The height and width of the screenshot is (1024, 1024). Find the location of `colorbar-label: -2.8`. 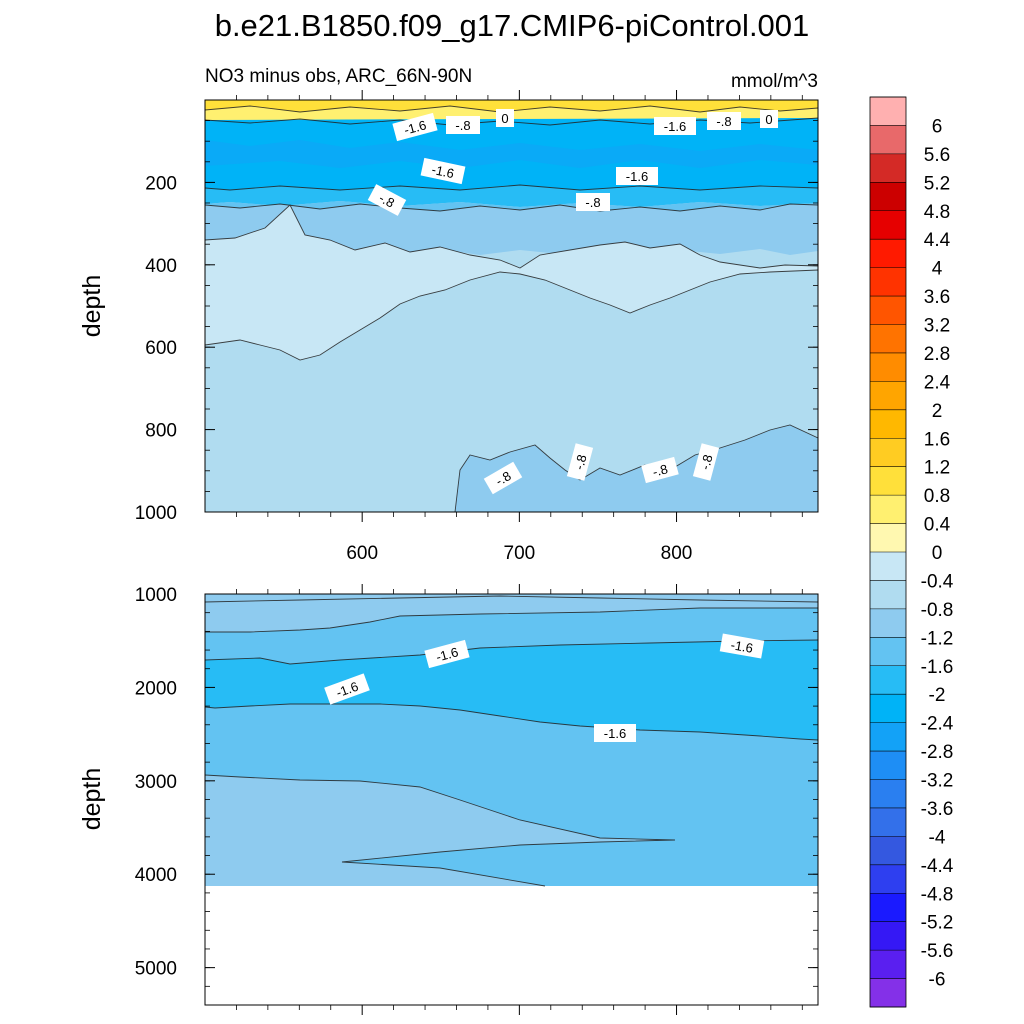

colorbar-label: -2.8 is located at coordinates (937, 752).